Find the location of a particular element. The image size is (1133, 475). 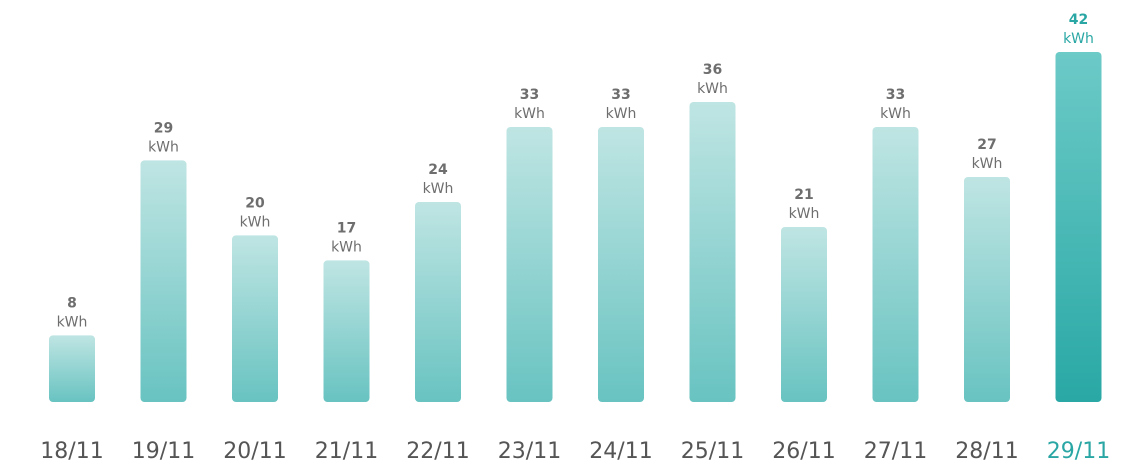

x-tick-label-20-11: 20/11 is located at coordinates (254, 451).